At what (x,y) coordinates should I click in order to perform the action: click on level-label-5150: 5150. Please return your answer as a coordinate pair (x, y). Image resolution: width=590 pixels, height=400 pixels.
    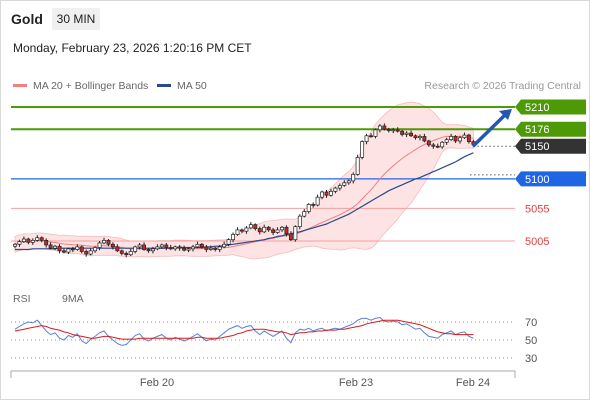
    Looking at the image, I should click on (537, 147).